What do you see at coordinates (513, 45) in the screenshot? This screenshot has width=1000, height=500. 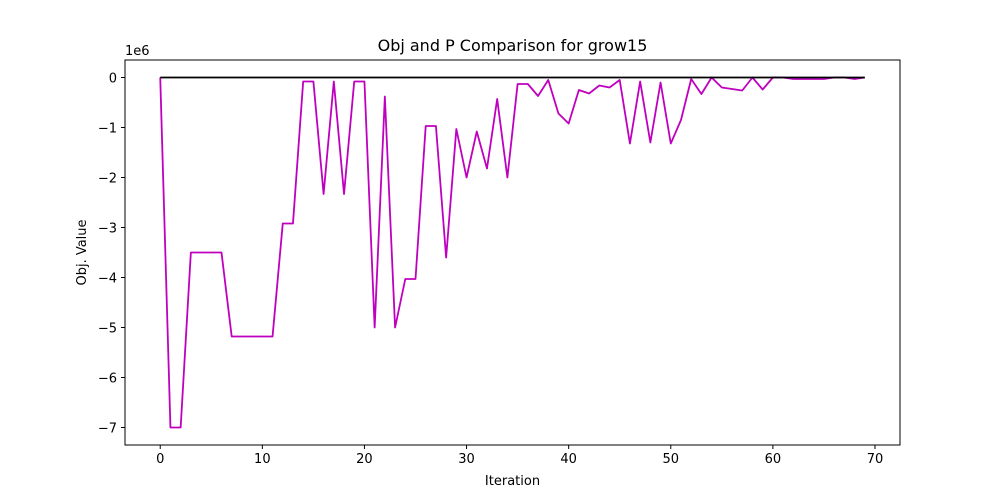 I see `chart-title: Obj and P Comparison for grow15` at bounding box center [513, 45].